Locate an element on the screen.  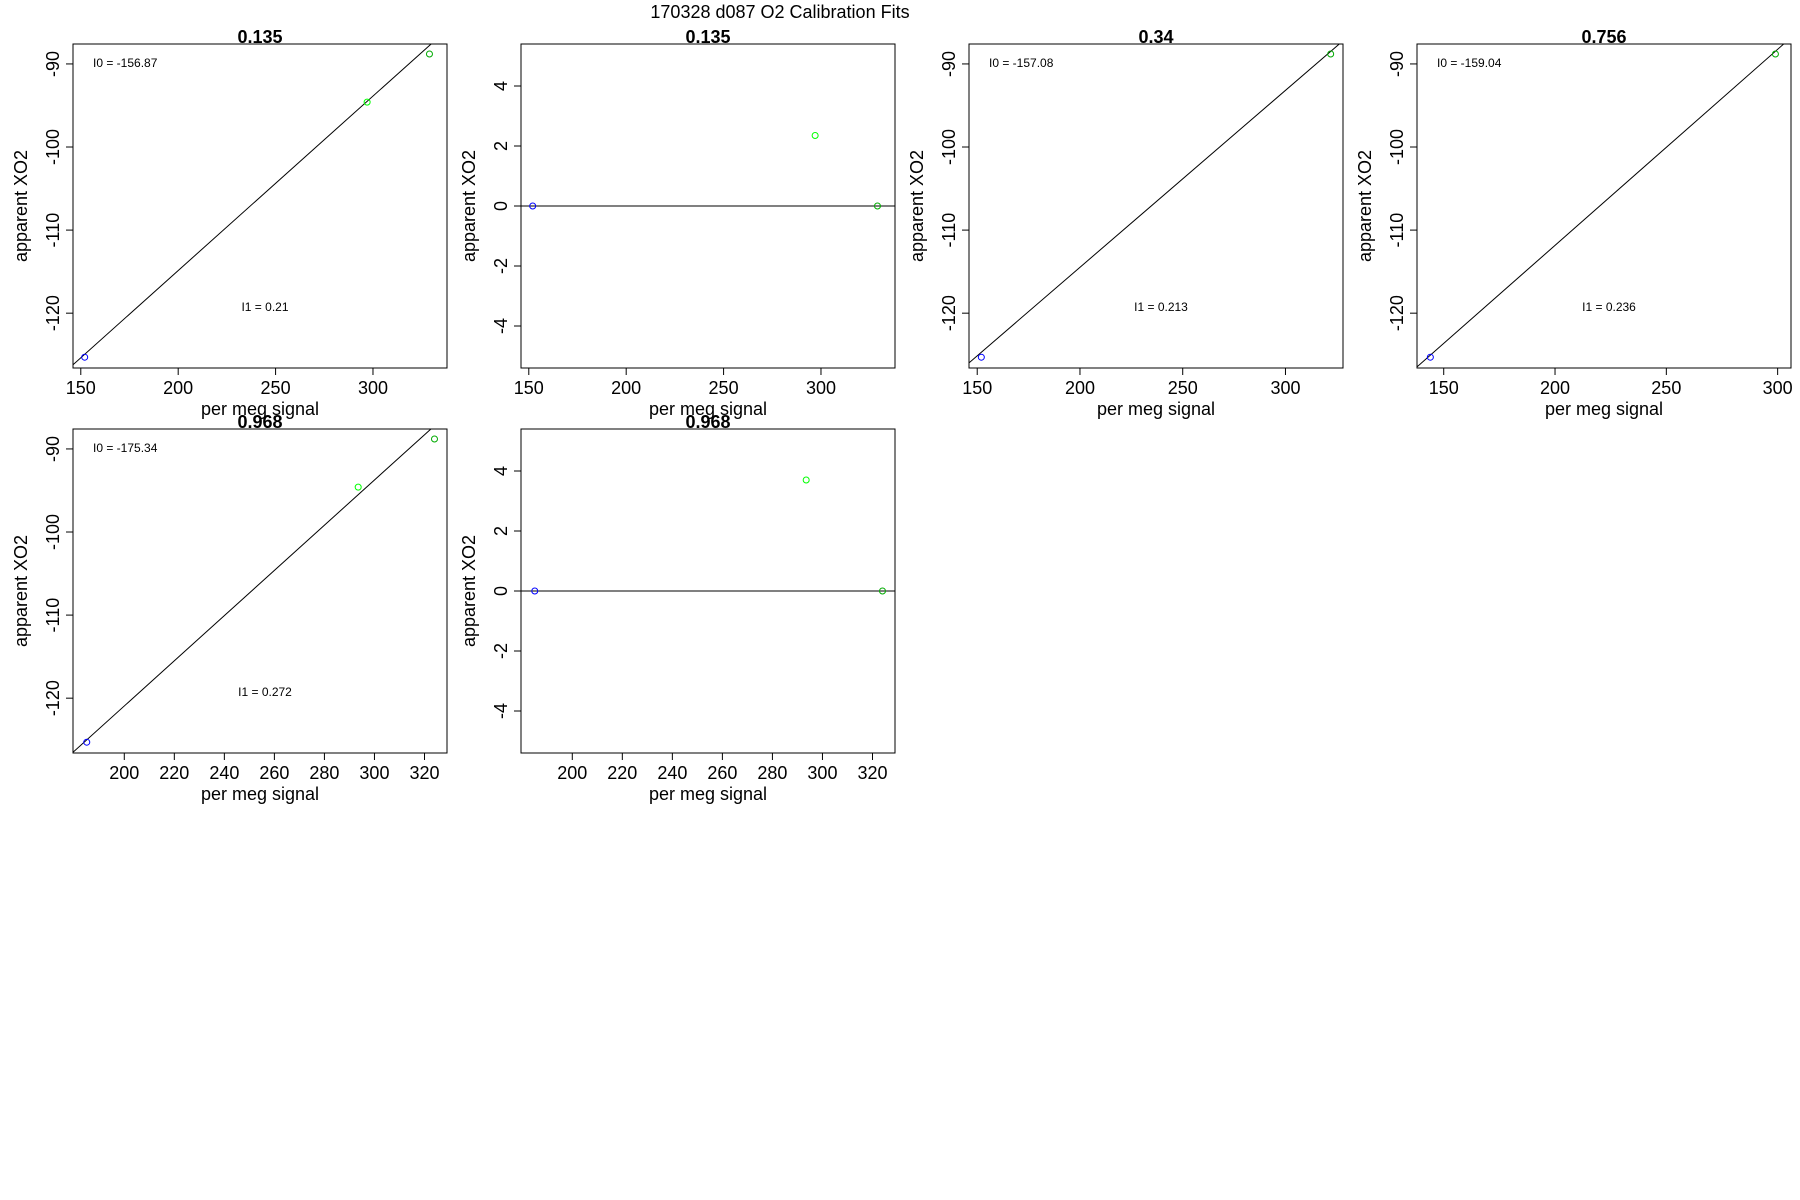
panel-title: 0.756 is located at coordinates (1603, 37).